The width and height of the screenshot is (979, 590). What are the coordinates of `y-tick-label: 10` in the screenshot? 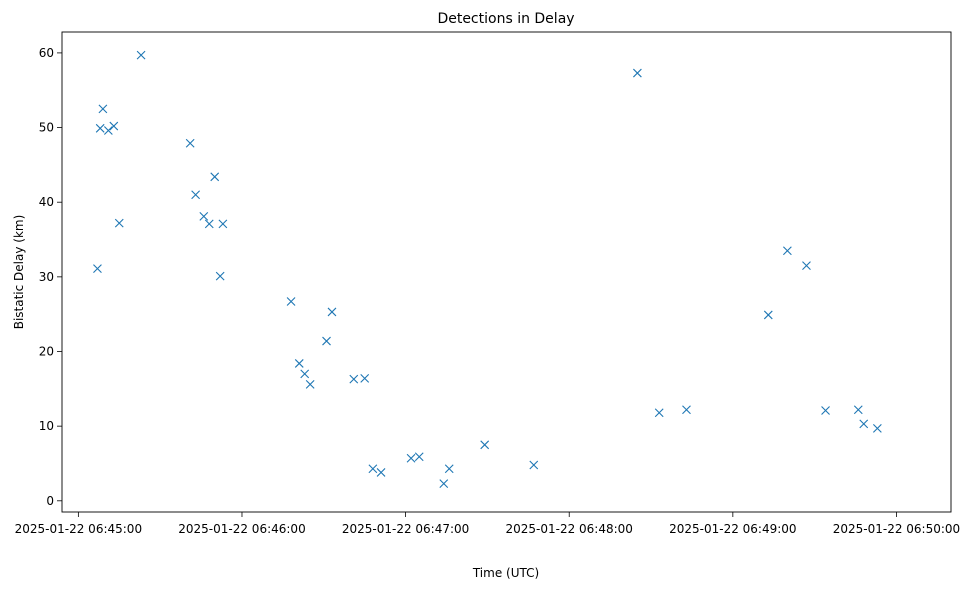 It's located at (46, 426).